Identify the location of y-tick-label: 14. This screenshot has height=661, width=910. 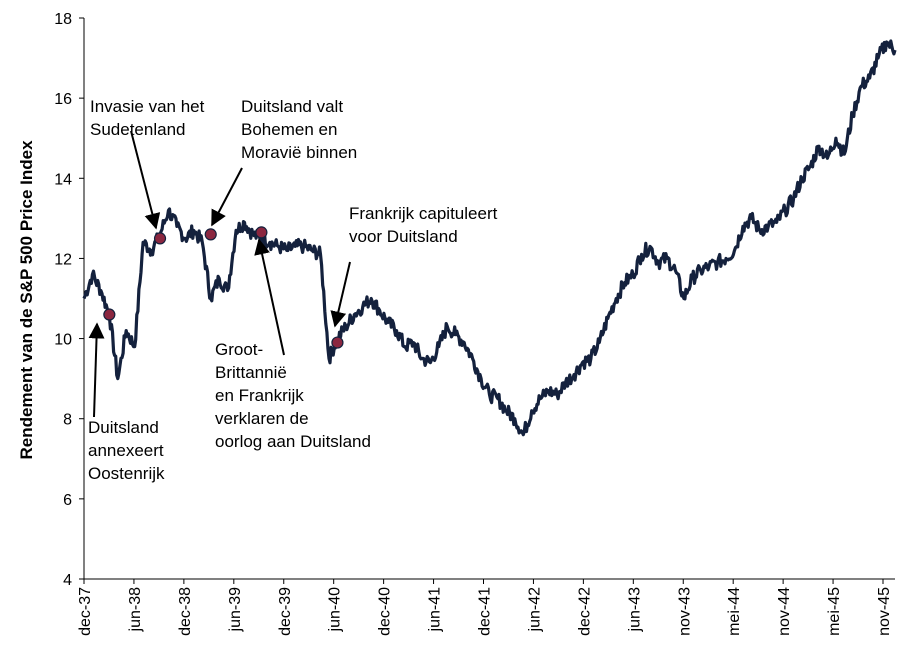
(63, 179).